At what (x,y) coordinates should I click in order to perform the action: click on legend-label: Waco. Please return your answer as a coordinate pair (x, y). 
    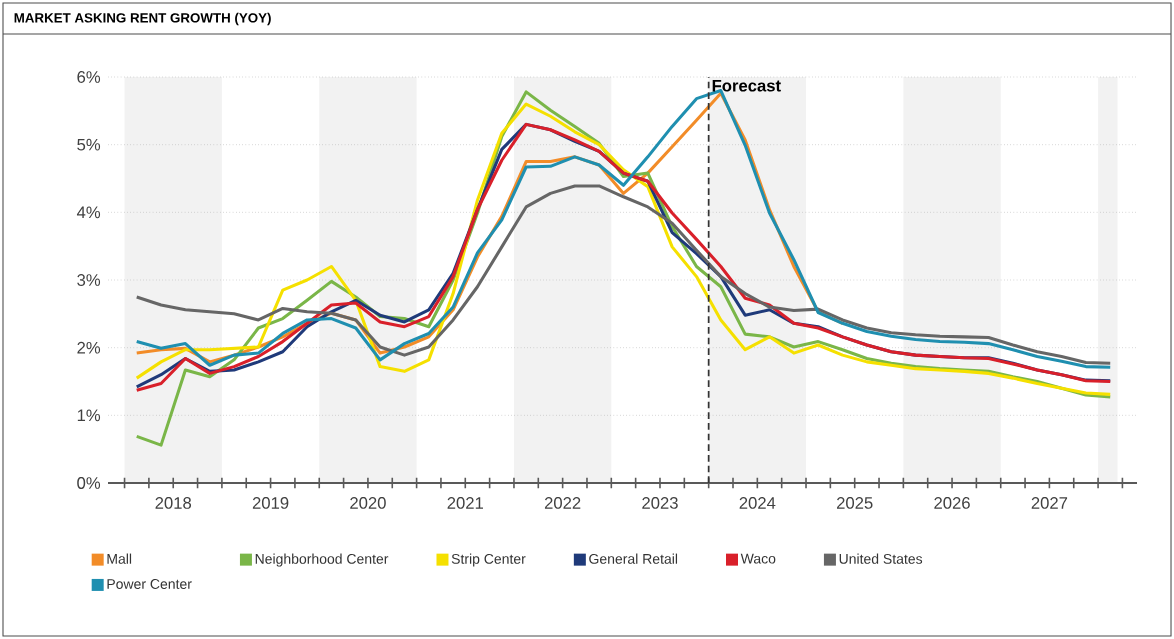
    Looking at the image, I should click on (758, 558).